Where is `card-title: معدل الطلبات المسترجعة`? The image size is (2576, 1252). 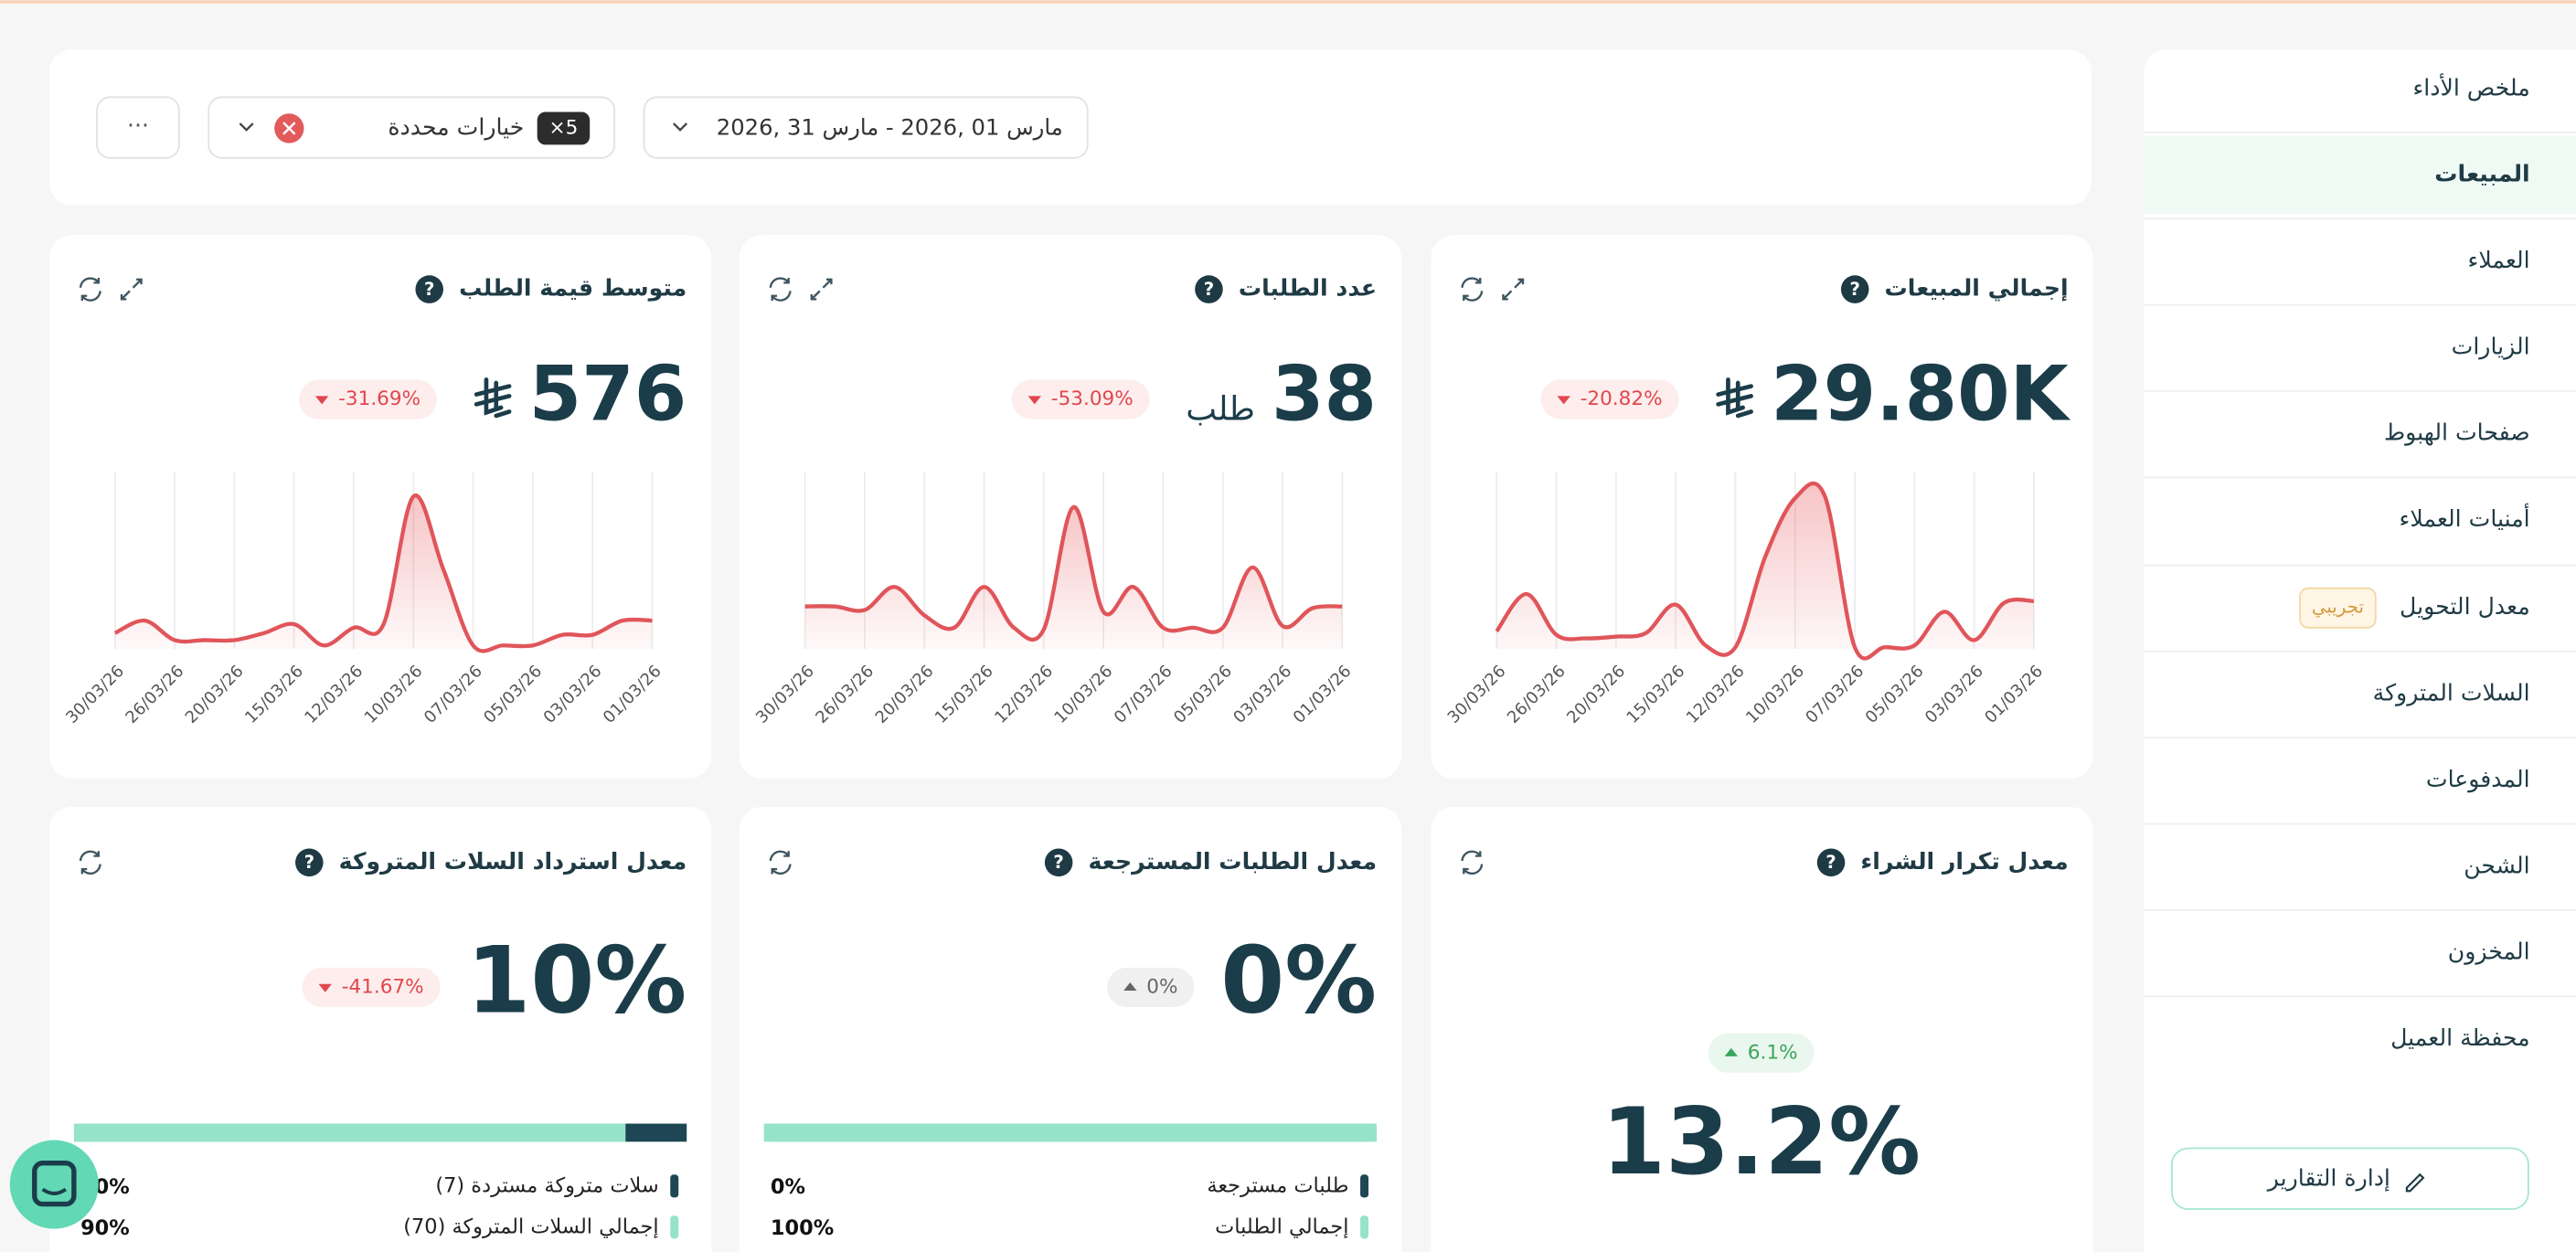 card-title: معدل الطلبات المسترجعة is located at coordinates (1233, 861).